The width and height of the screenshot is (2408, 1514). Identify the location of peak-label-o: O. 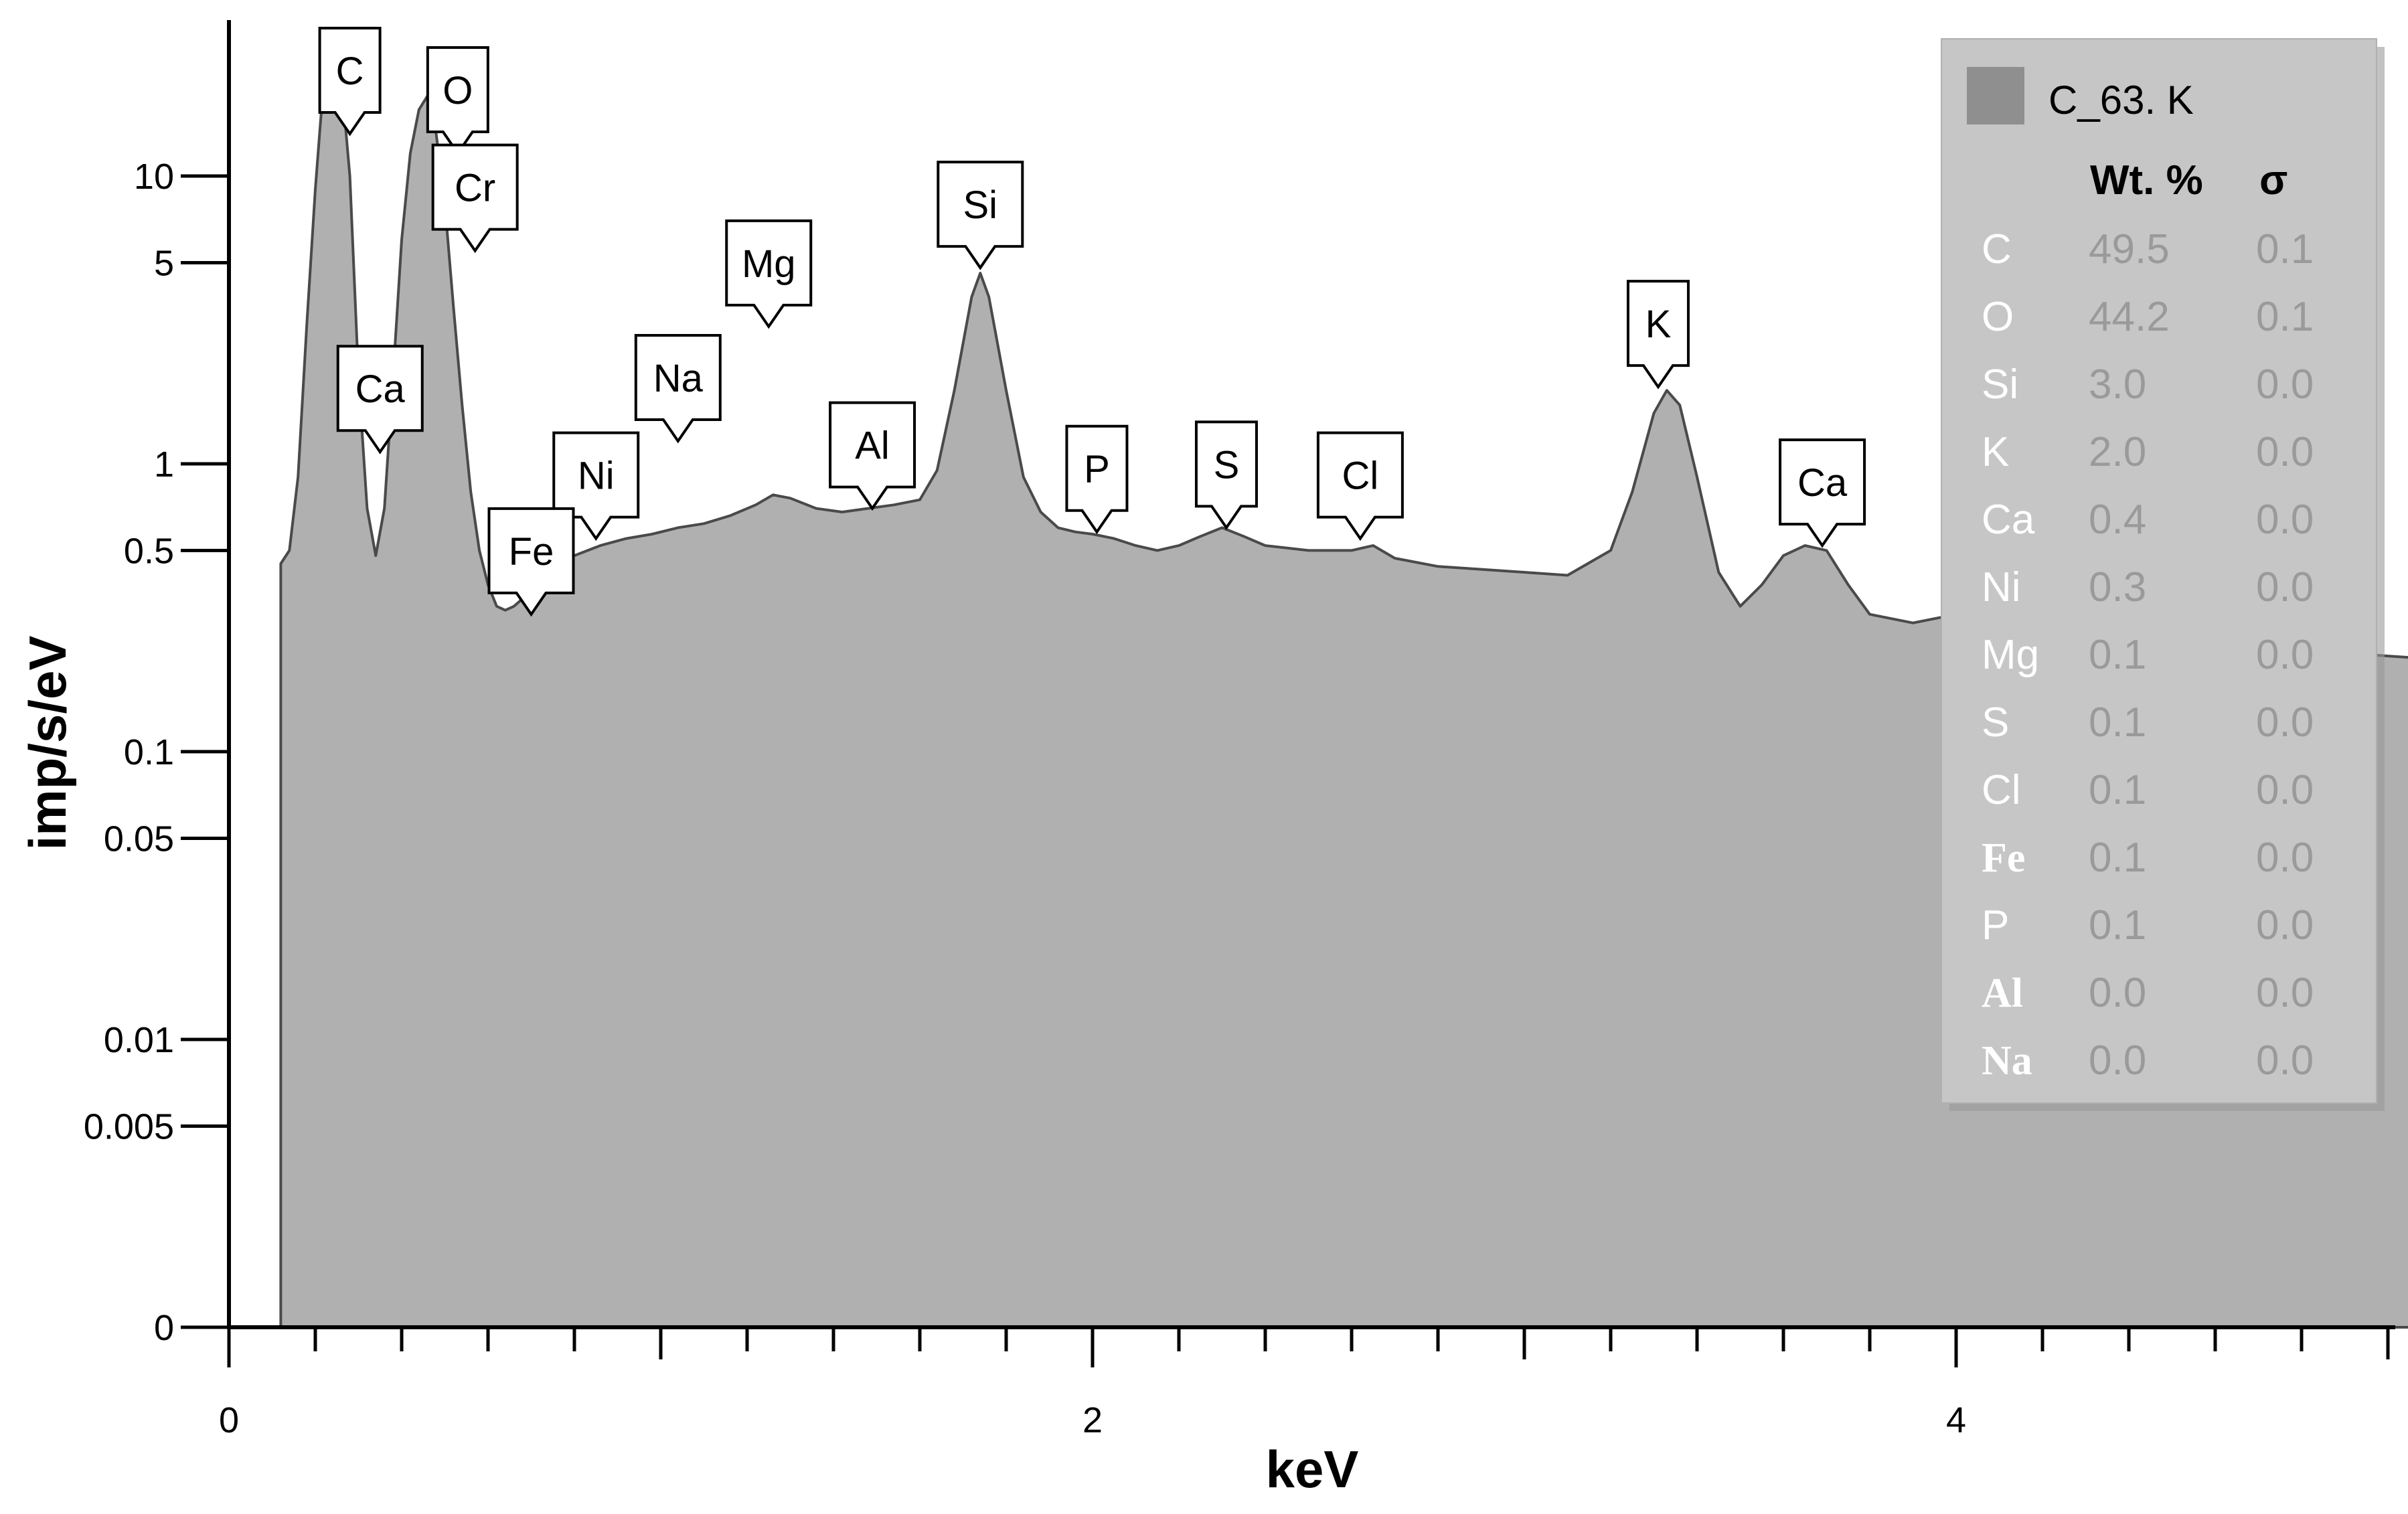
(458, 101).